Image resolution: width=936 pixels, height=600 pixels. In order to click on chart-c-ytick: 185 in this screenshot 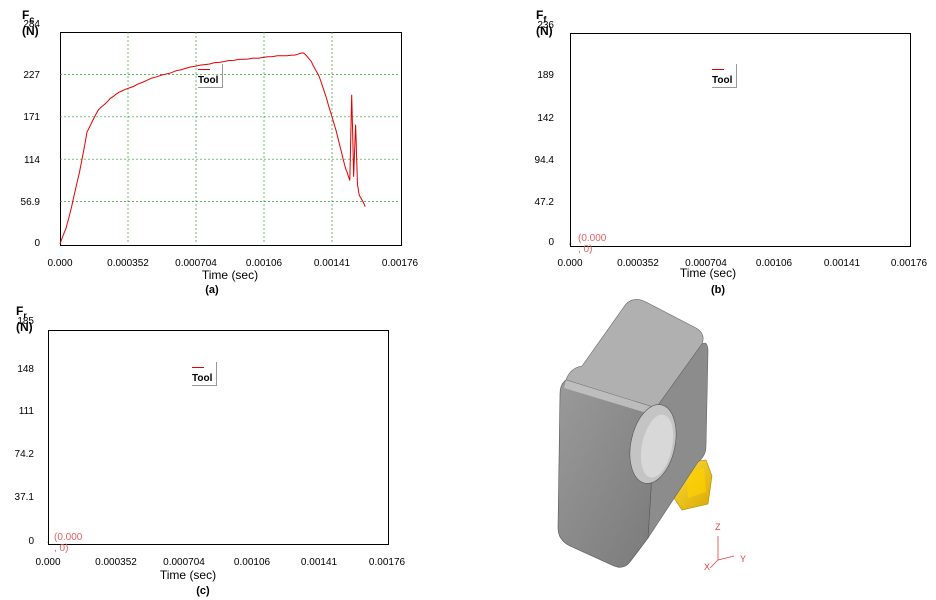, I will do `click(25, 321)`.